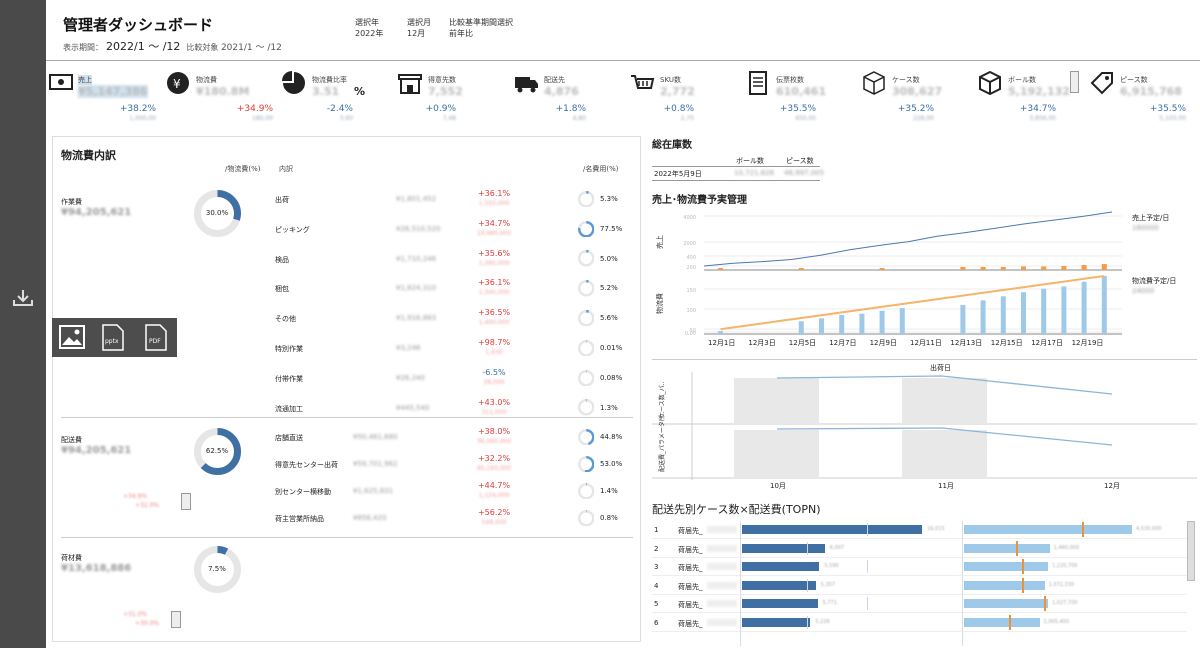 The height and width of the screenshot is (648, 1200). I want to click on table-row: 2 荷届先_ 6,007 1,460,000, so click(919, 549).